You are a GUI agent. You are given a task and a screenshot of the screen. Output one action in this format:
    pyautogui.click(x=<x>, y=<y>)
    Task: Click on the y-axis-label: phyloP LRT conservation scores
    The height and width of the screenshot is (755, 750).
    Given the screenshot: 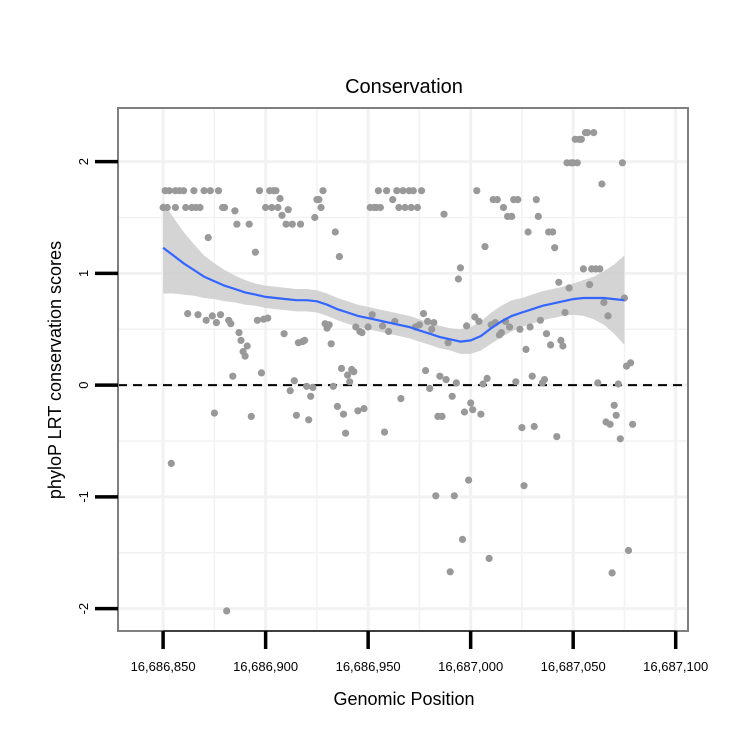 What is the action you would take?
    pyautogui.click(x=55, y=370)
    